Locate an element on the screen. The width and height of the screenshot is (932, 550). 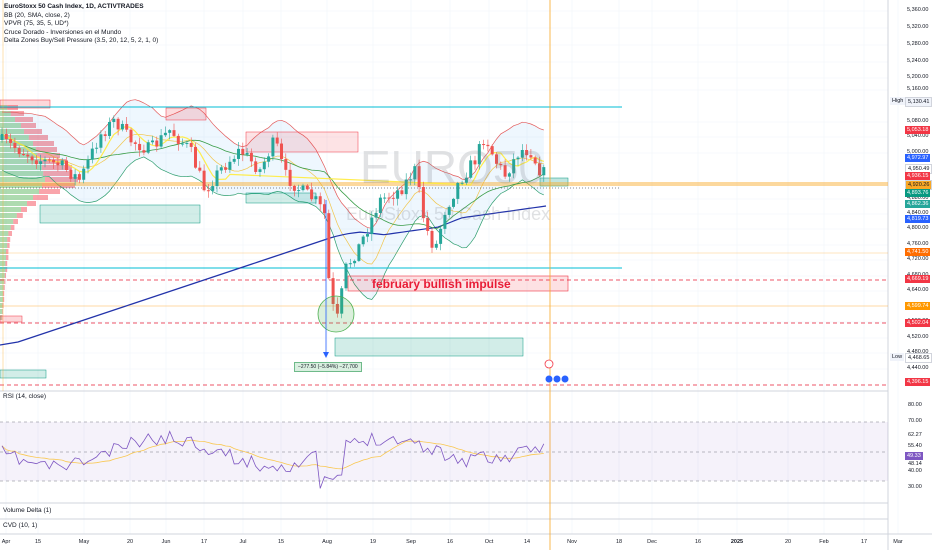
highlight-circle is located at coordinates (336, 314).